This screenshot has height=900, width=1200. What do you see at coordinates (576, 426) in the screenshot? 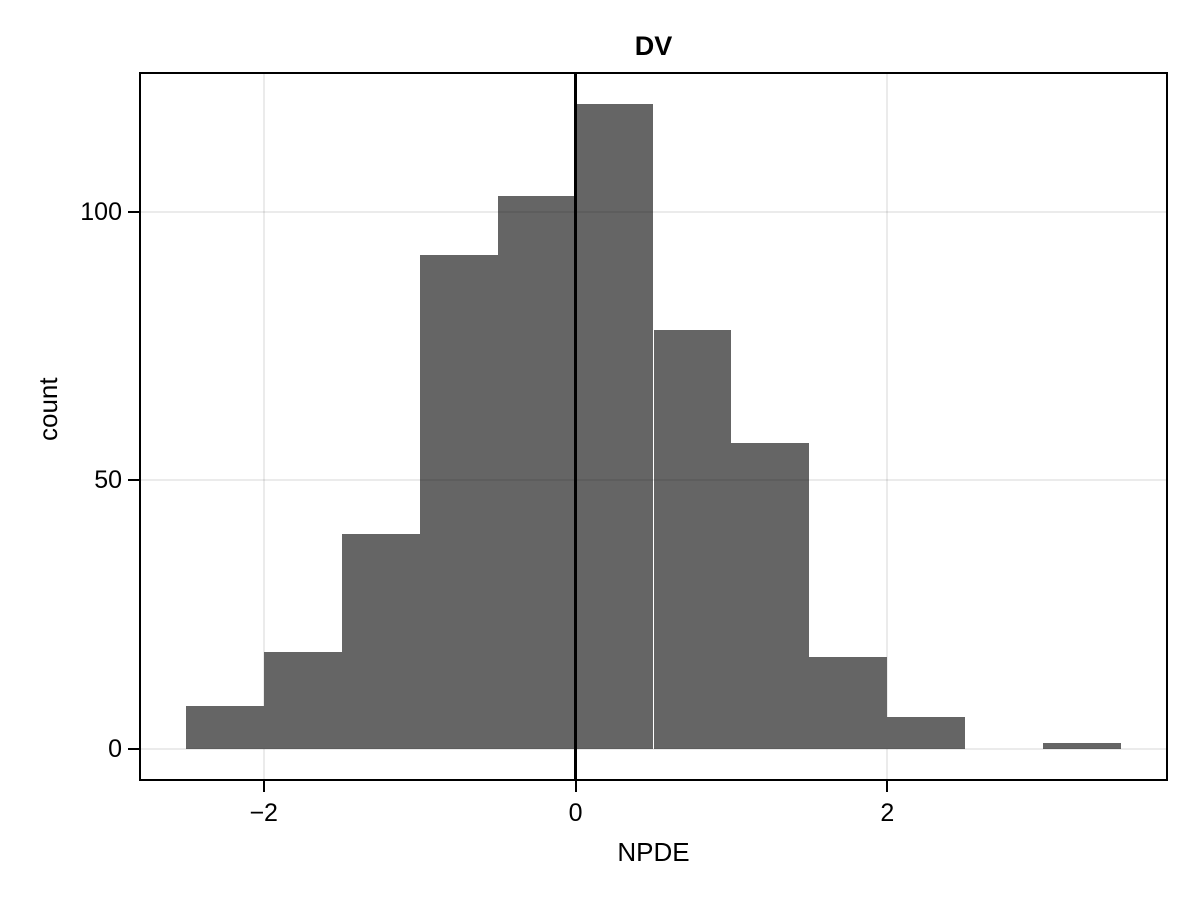
I see `reference-line` at bounding box center [576, 426].